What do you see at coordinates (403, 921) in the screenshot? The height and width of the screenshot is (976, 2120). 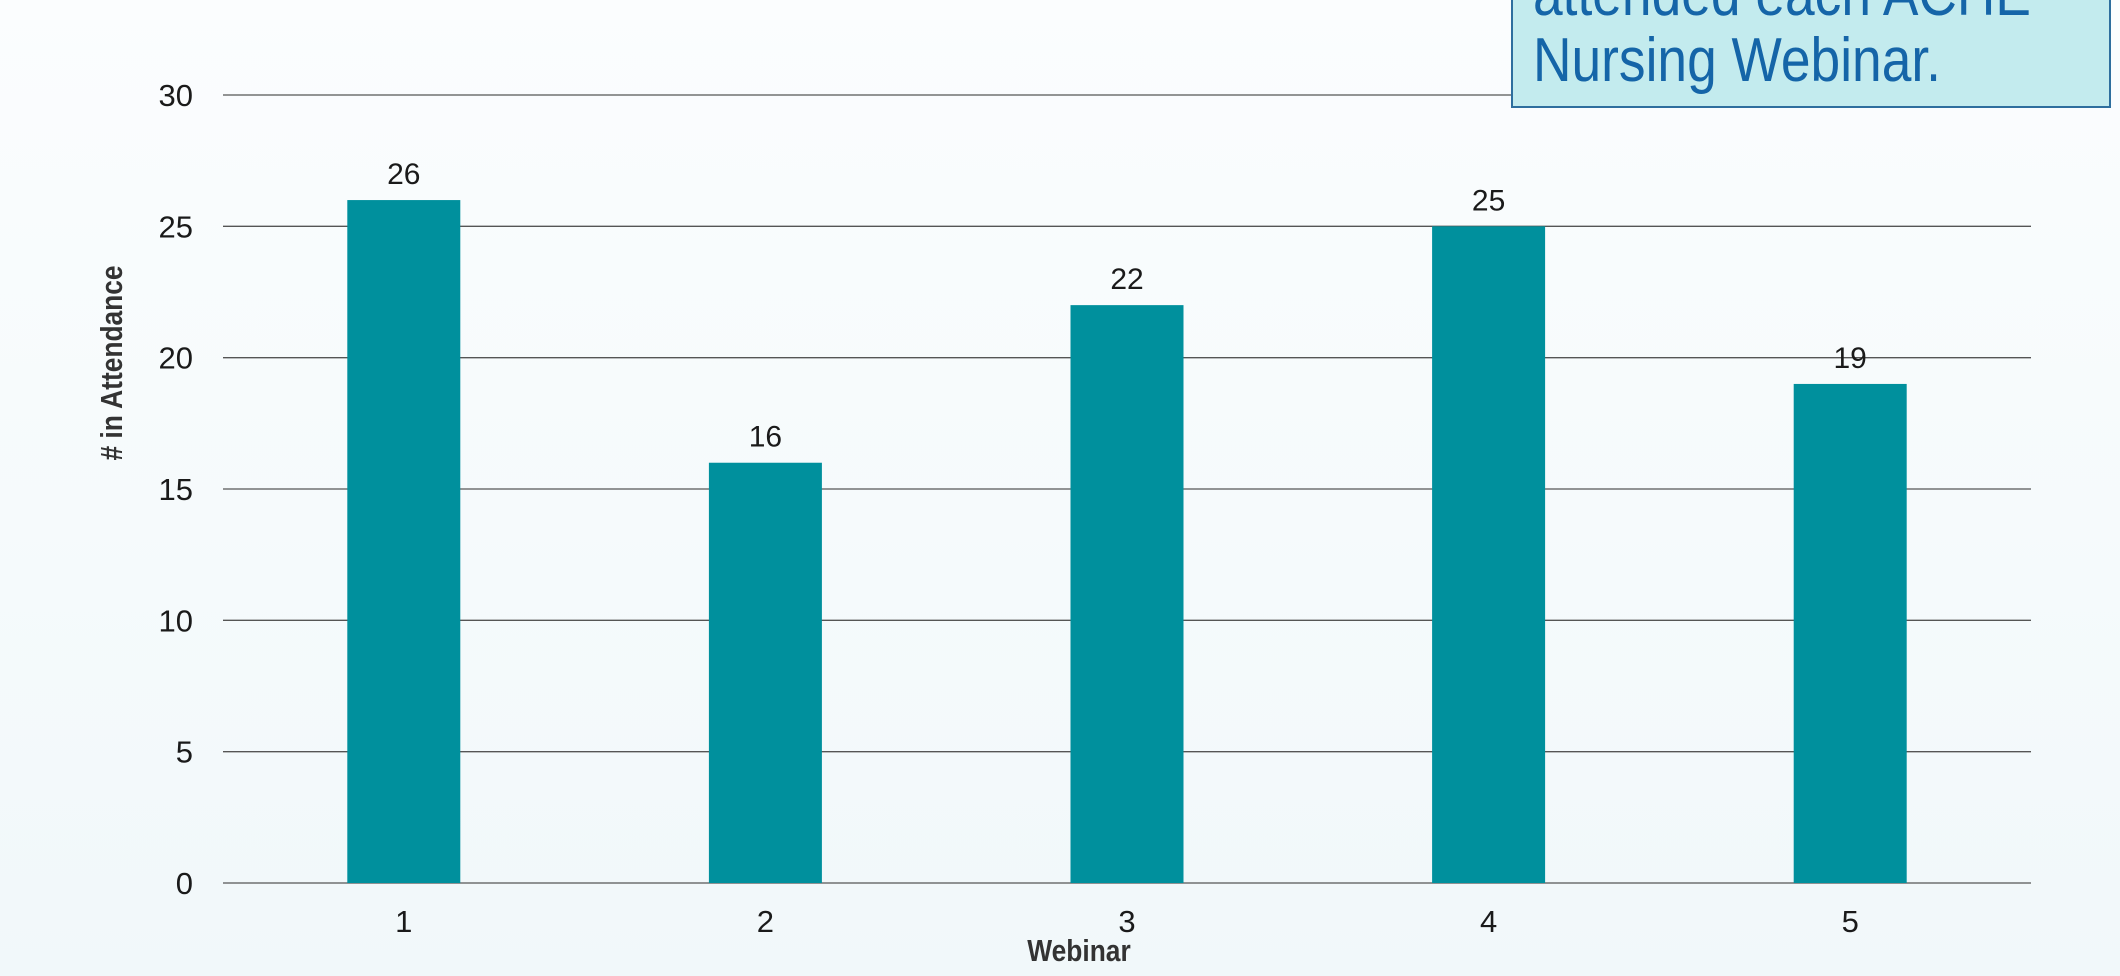 I see `x-tick-label: 1` at bounding box center [403, 921].